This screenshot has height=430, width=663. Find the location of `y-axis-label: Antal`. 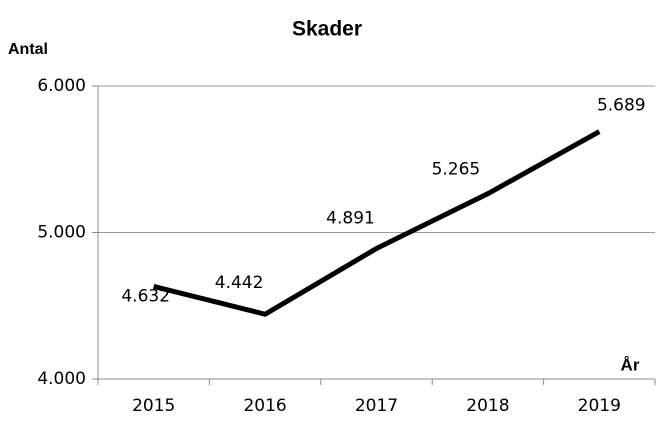

y-axis-label: Antal is located at coordinates (28, 49).